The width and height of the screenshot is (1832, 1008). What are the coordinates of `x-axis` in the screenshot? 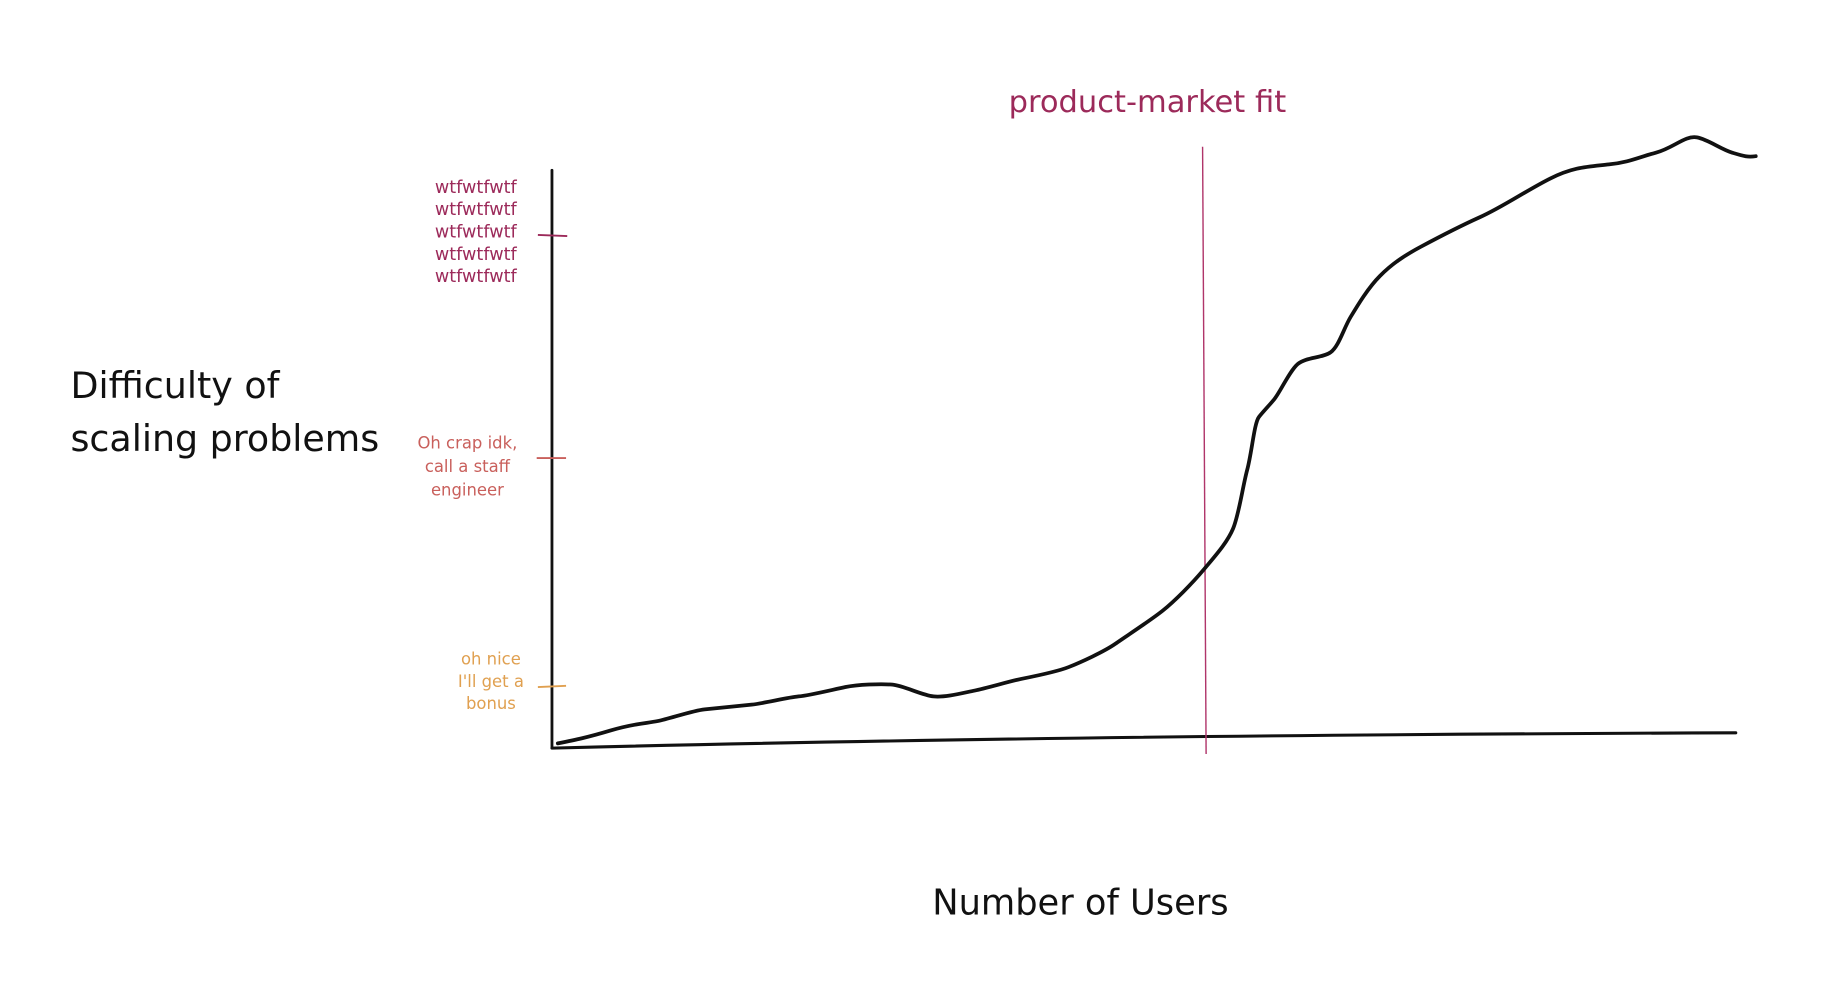 It's located at (1144, 740).